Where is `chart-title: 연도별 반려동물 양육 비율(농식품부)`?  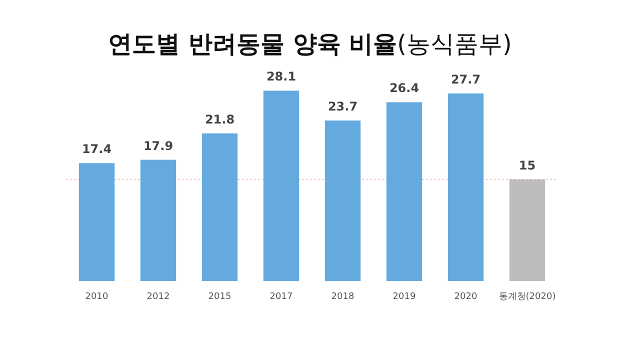
chart-title: 연도별 반려동물 양육 비율(농식품부) is located at coordinates (310, 44).